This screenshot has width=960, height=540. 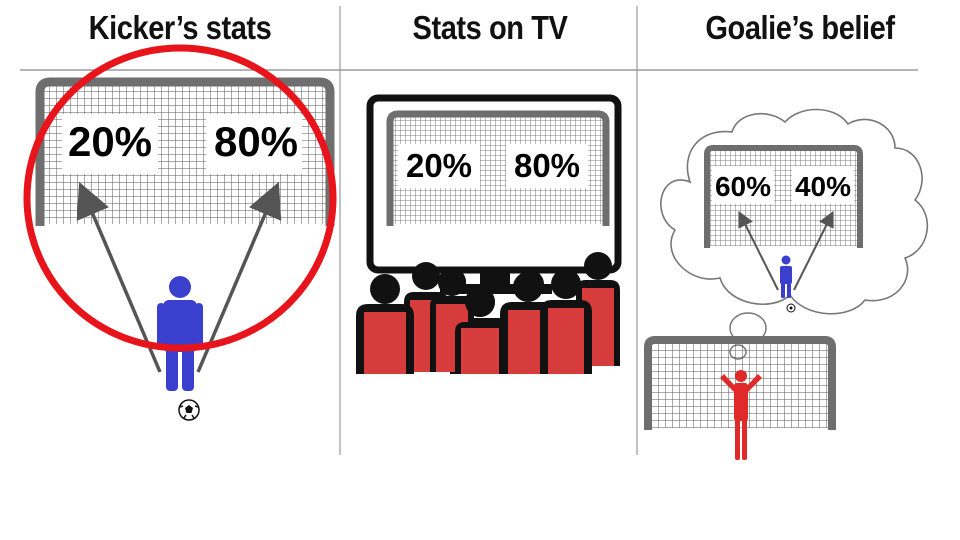 What do you see at coordinates (180, 27) in the screenshot?
I see `panel-title-kicker-stats: Kicker’s stats` at bounding box center [180, 27].